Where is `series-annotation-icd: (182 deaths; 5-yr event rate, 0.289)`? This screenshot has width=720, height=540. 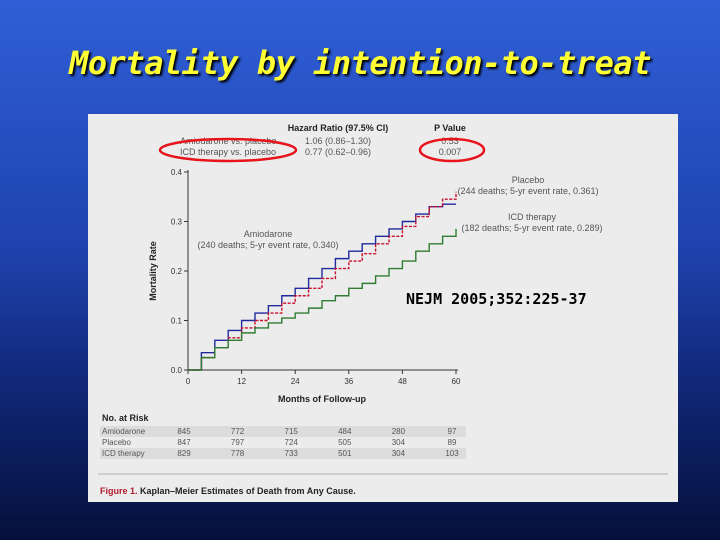
series-annotation-icd: (182 deaths; 5-yr event rate, 0.289) is located at coordinates (531, 228).